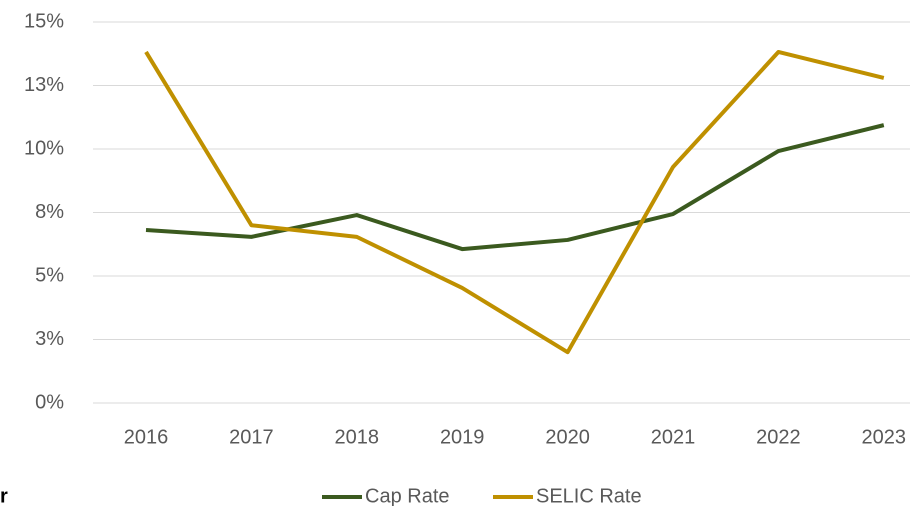 The height and width of the screenshot is (511, 920). What do you see at coordinates (462, 437) in the screenshot?
I see `x-tick-label: 2019` at bounding box center [462, 437].